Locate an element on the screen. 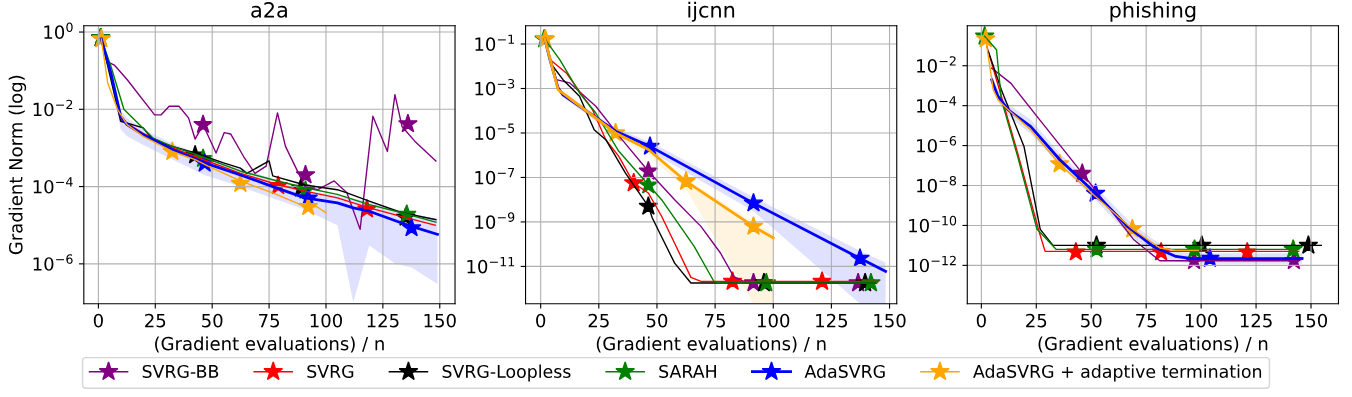 The height and width of the screenshot is (397, 1352). y-tick-label: 10$^{−3}$ is located at coordinates (495, 87).